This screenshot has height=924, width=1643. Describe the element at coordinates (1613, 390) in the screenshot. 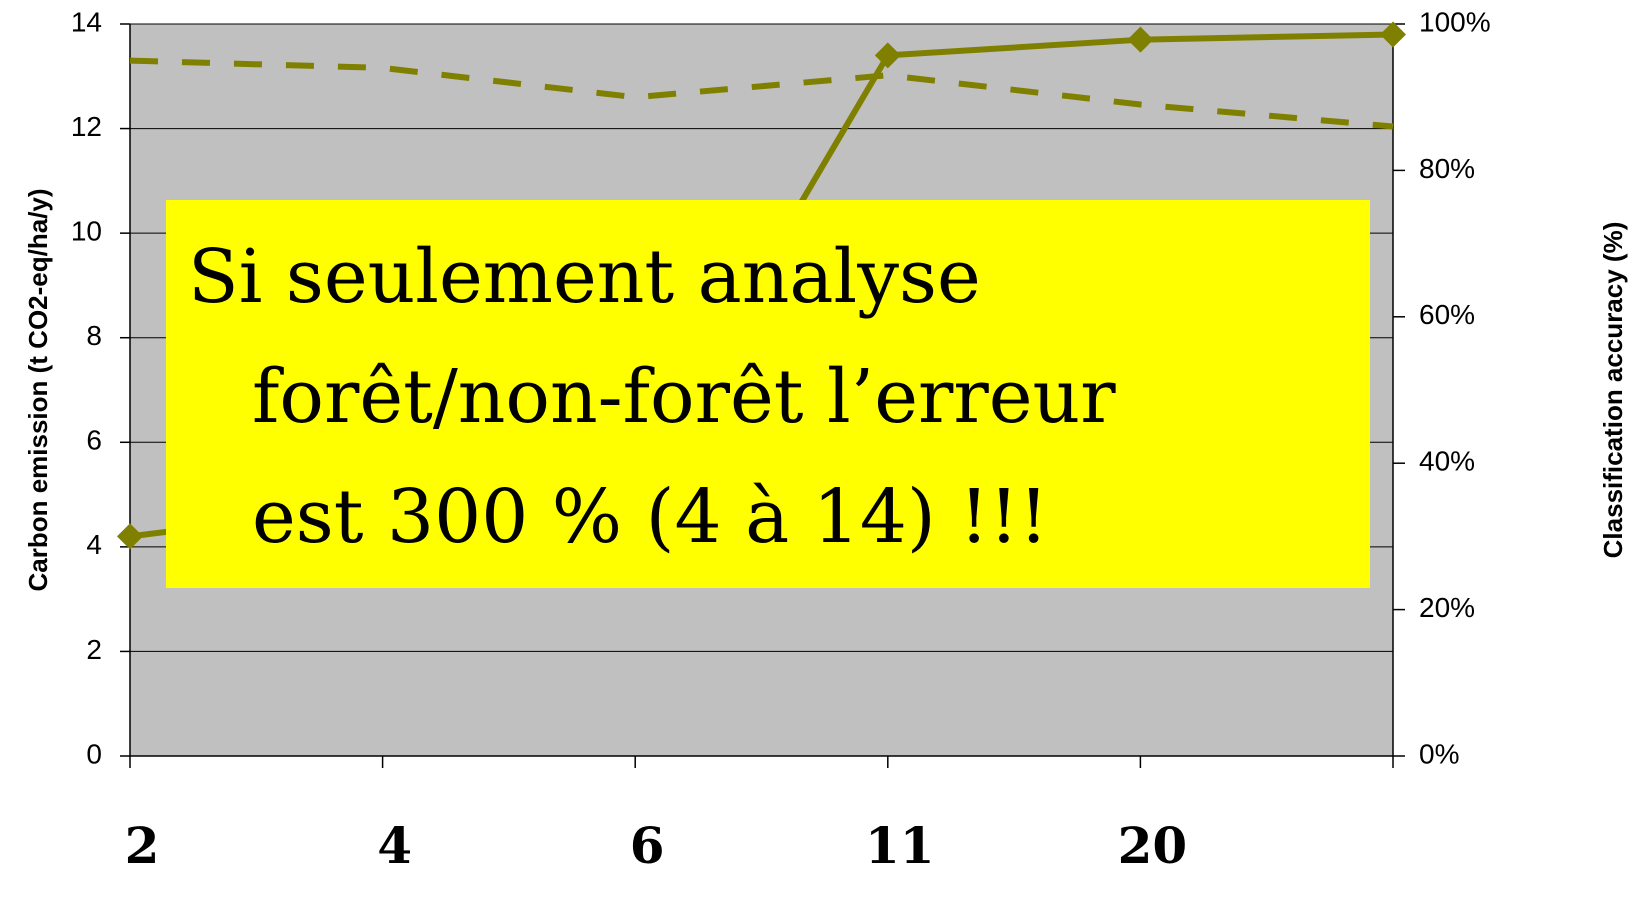

I see `y2-axis-title: Classification accuracy (%)` at that location.